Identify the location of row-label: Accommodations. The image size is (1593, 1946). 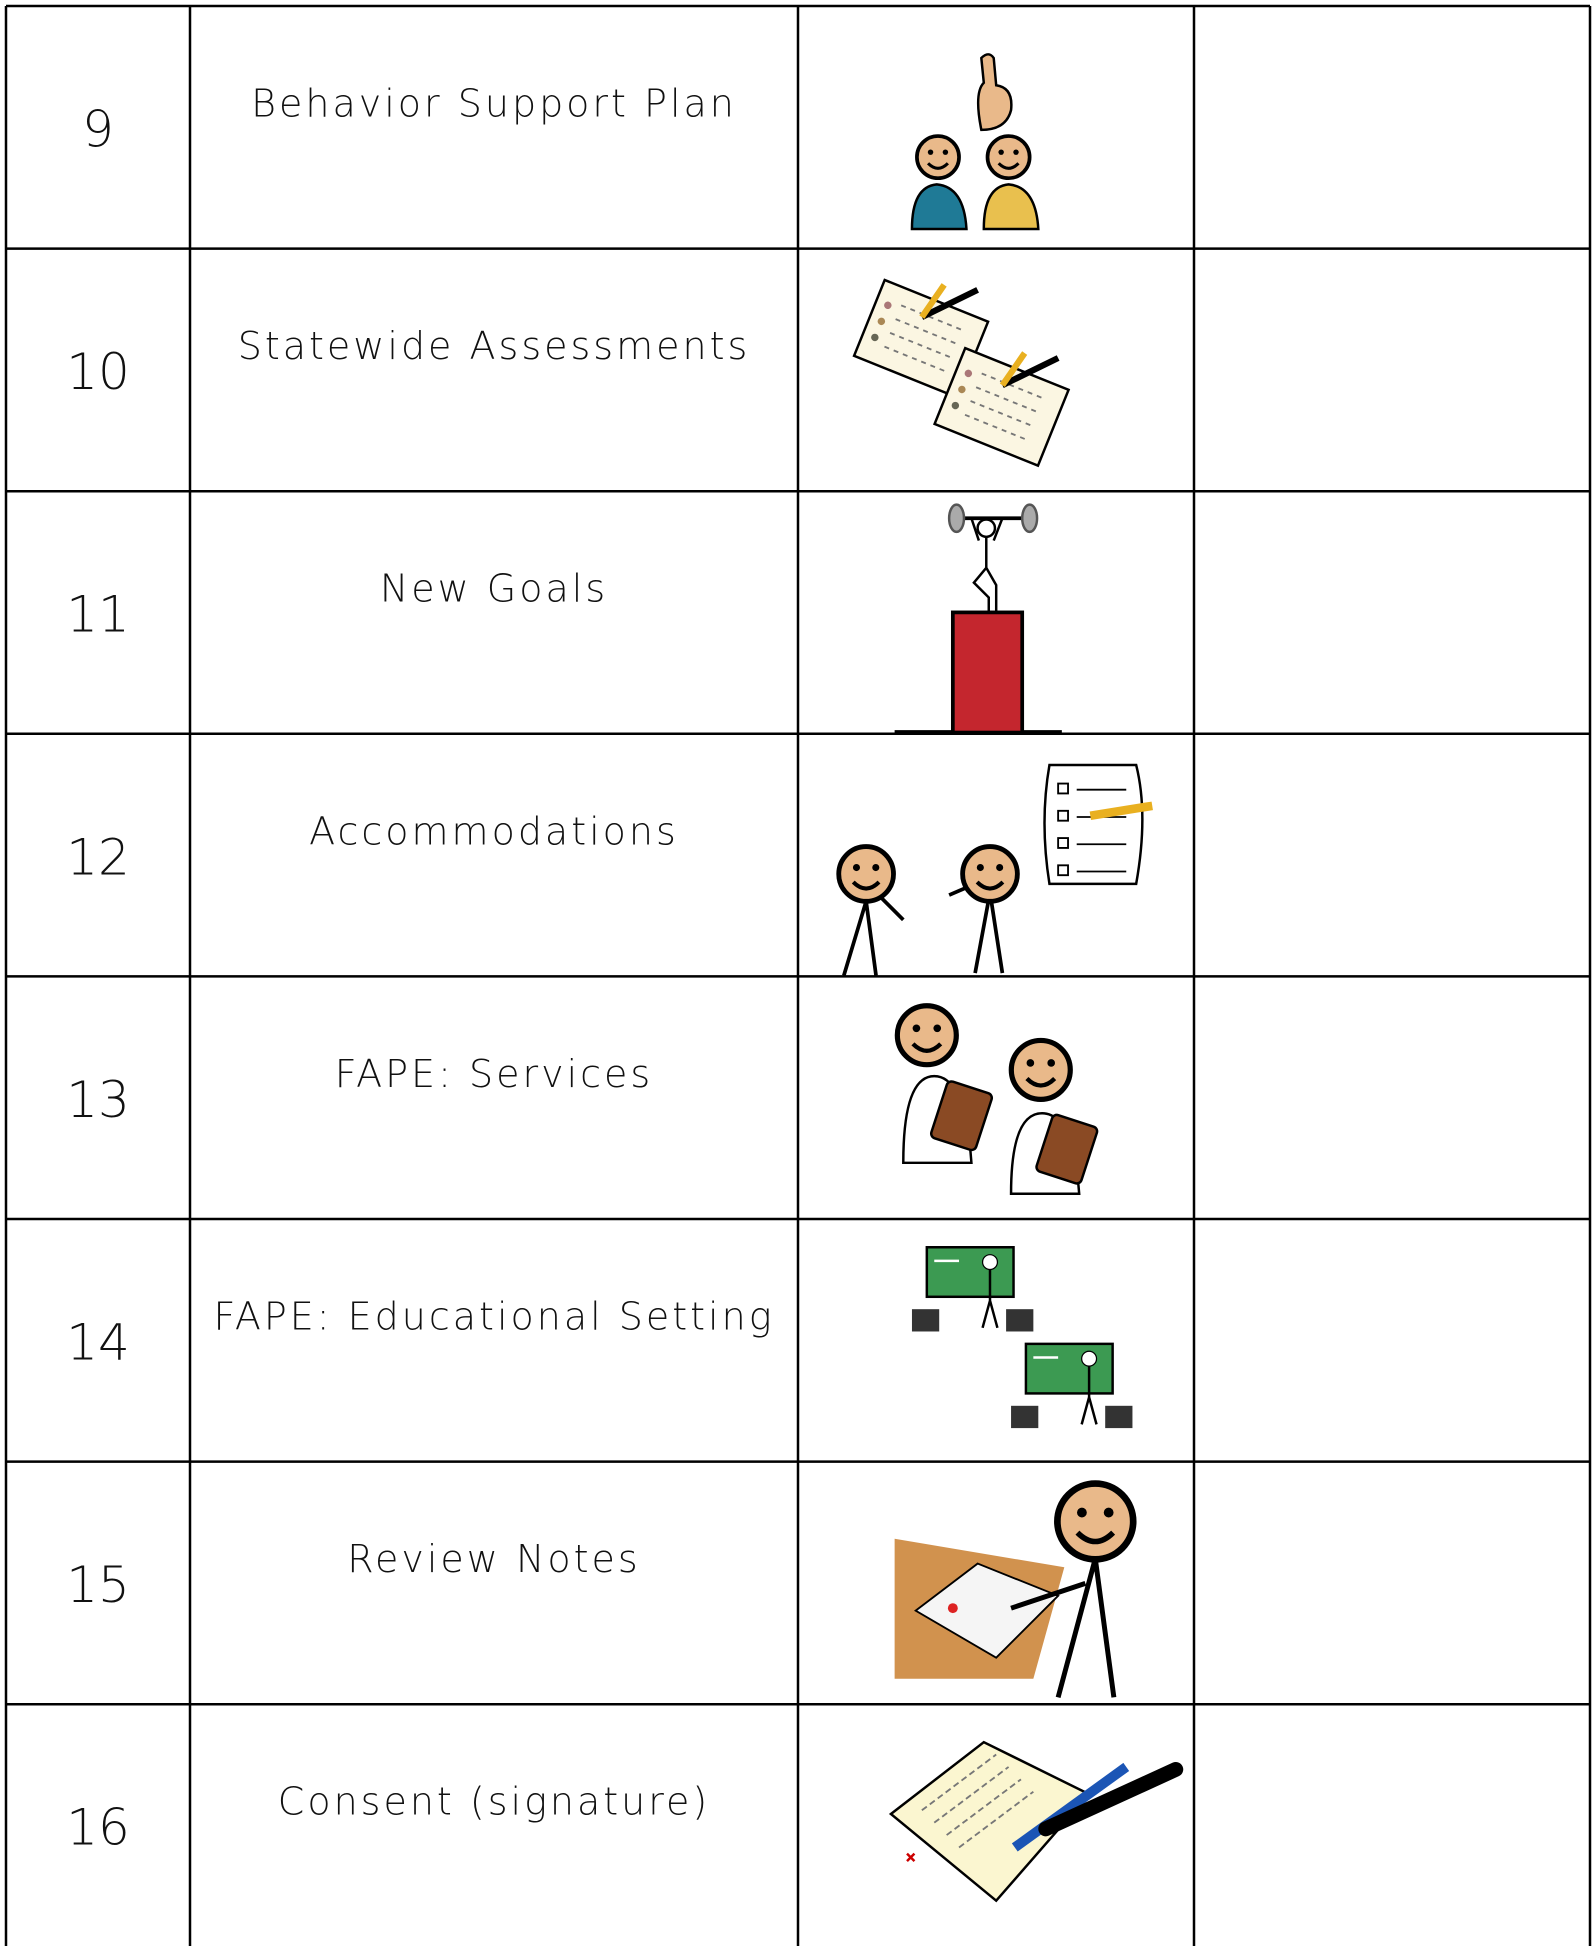
(494, 831).